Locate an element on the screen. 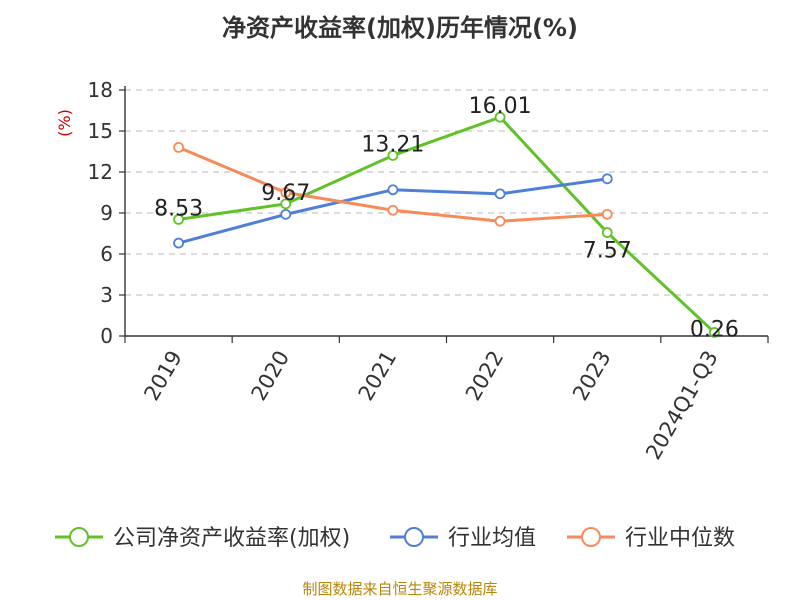 The height and width of the screenshot is (600, 800). legend-label: 行业中位数 is located at coordinates (680, 538).